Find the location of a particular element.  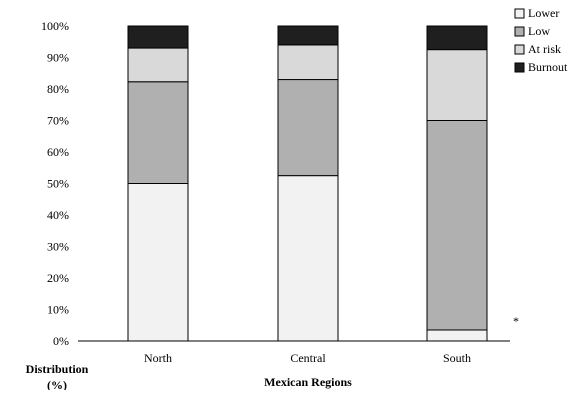

y-tick-label: 30% is located at coordinates (58, 247).